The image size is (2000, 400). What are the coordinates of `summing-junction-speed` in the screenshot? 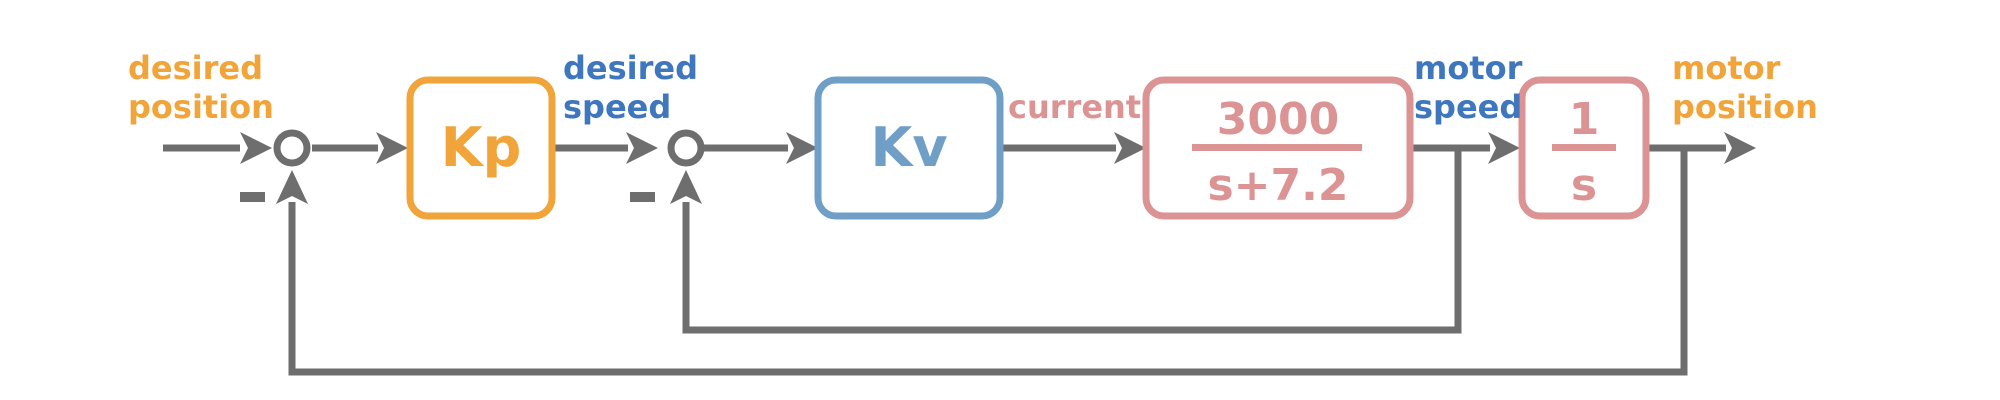 It's located at (686, 148).